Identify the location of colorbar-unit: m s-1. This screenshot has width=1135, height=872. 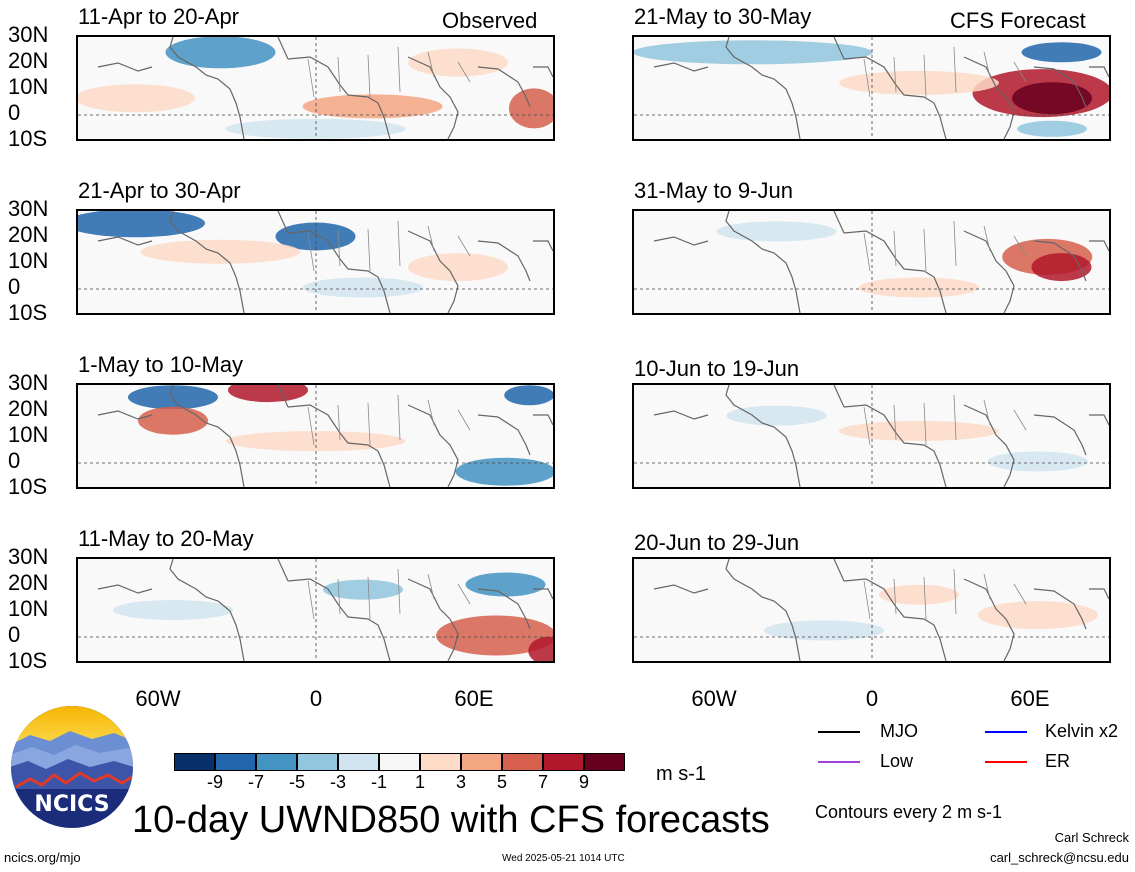
(681, 774).